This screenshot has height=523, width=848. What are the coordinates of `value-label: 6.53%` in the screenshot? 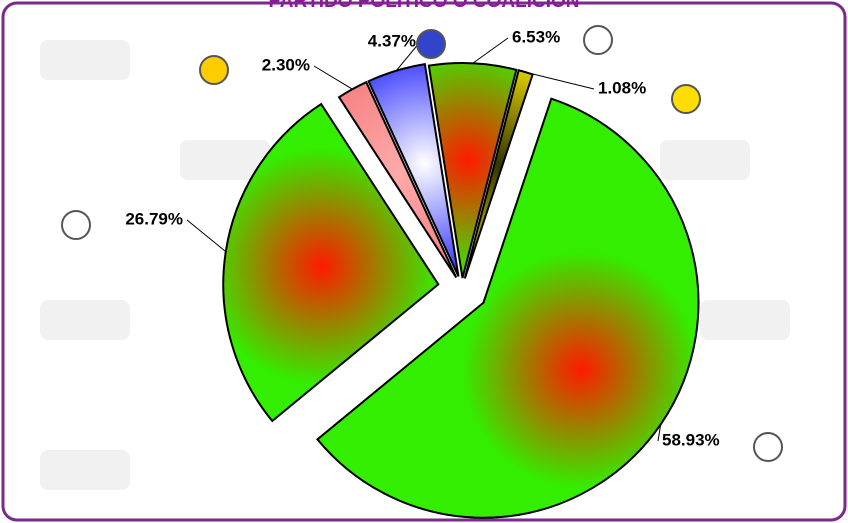 It's located at (536, 36).